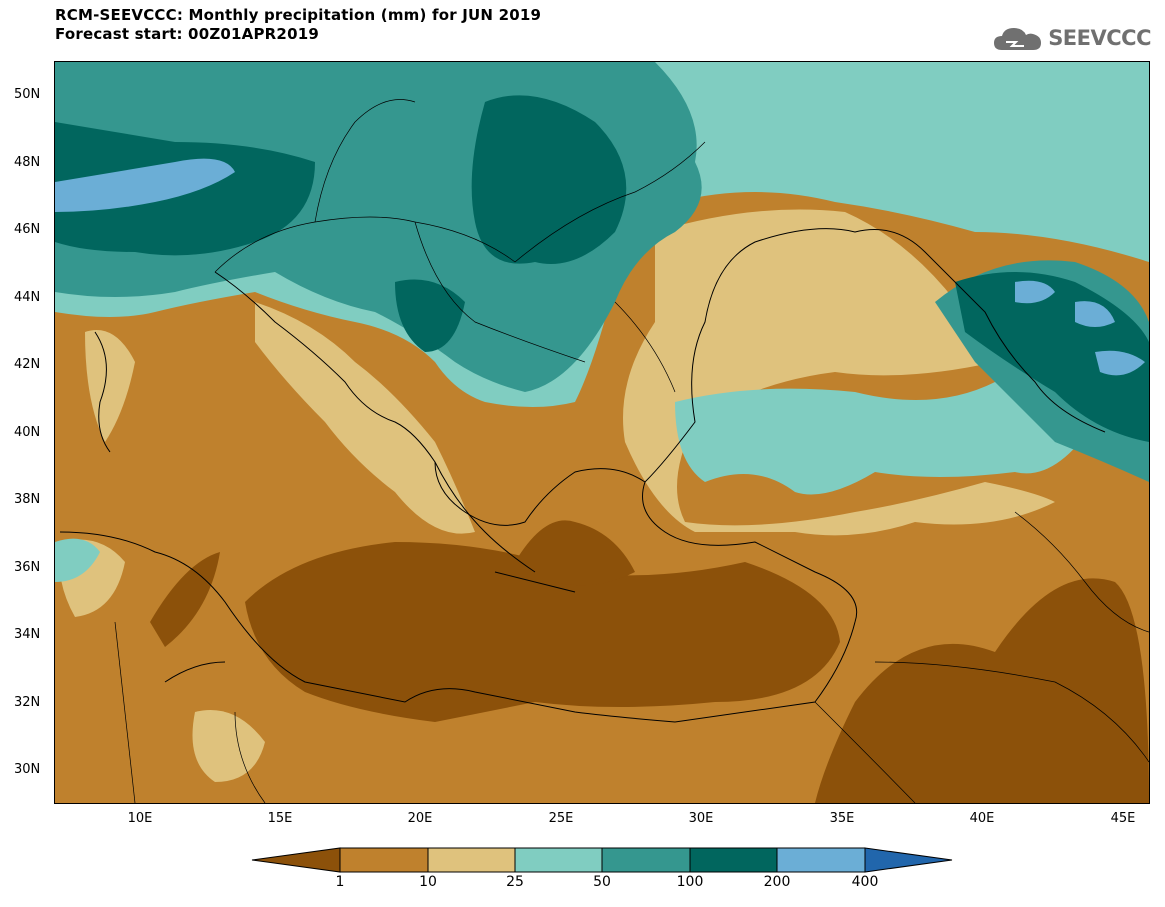  Describe the element at coordinates (27, 567) in the screenshot. I see `lat-label: 36N` at that location.